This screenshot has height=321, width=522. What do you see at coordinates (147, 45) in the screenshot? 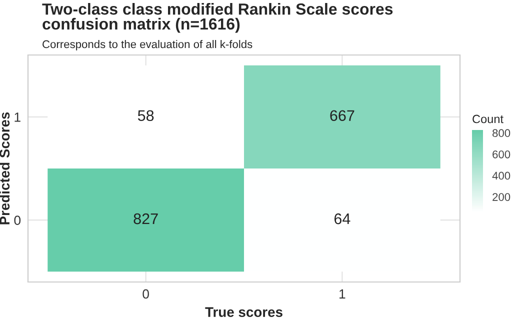
I see `chart-subtitle: Corresponds to the evaluation of all k-folds` at bounding box center [147, 45].